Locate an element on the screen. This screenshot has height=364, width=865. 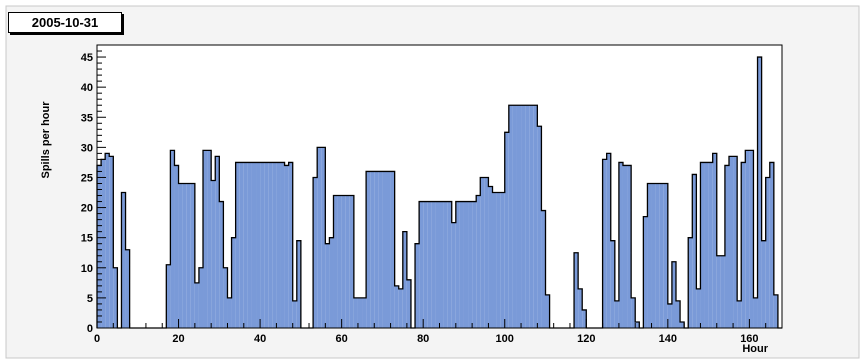
y-tick-label: 20 is located at coordinates (87, 209).